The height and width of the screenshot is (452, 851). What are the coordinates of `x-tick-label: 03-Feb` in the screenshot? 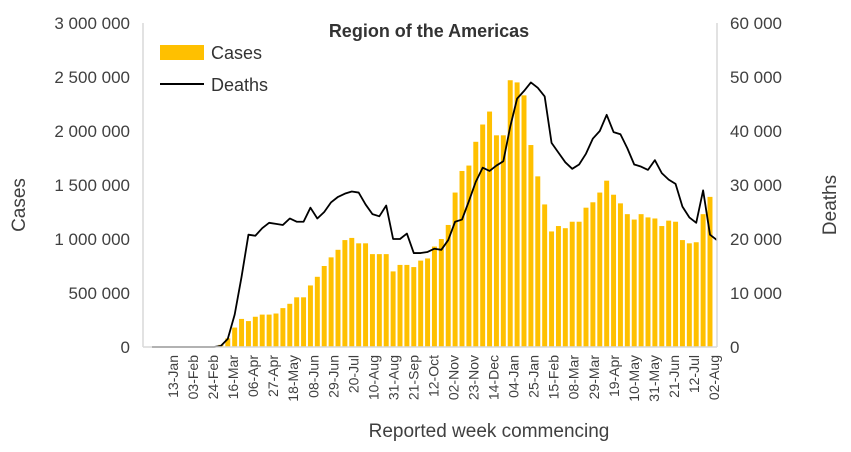 It's located at (193, 377).